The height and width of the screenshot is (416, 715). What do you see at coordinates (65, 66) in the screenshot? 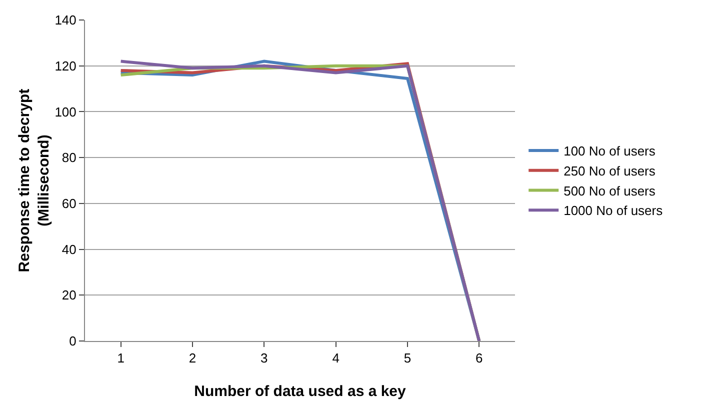
I see `y-tick-label: 120` at bounding box center [65, 66].